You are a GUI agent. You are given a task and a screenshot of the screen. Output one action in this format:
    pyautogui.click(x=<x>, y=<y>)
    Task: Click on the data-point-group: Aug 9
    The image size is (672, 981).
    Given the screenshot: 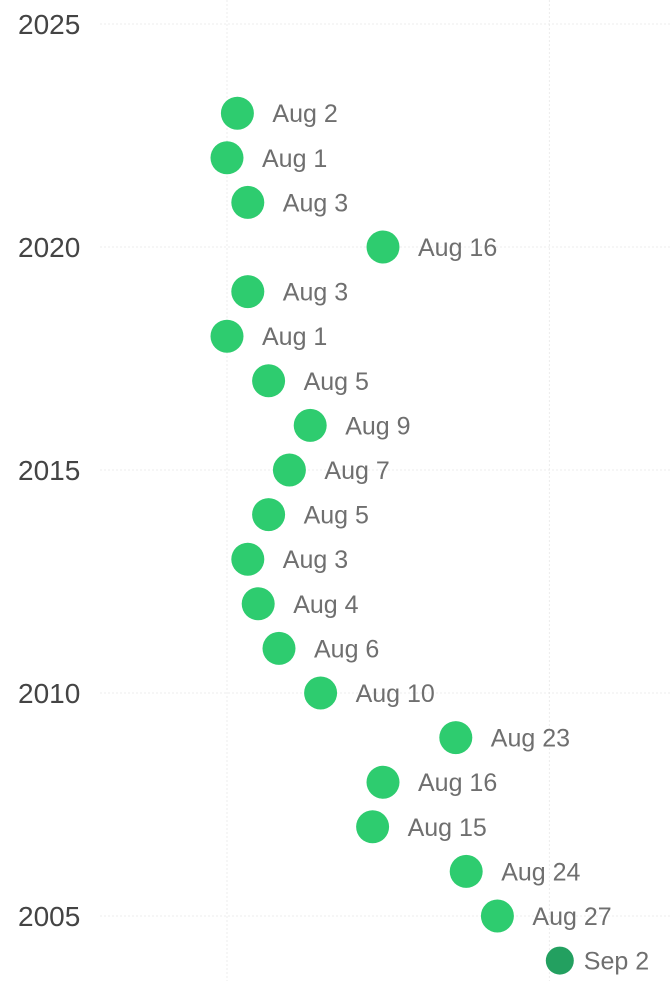 What is the action you would take?
    pyautogui.click(x=352, y=425)
    